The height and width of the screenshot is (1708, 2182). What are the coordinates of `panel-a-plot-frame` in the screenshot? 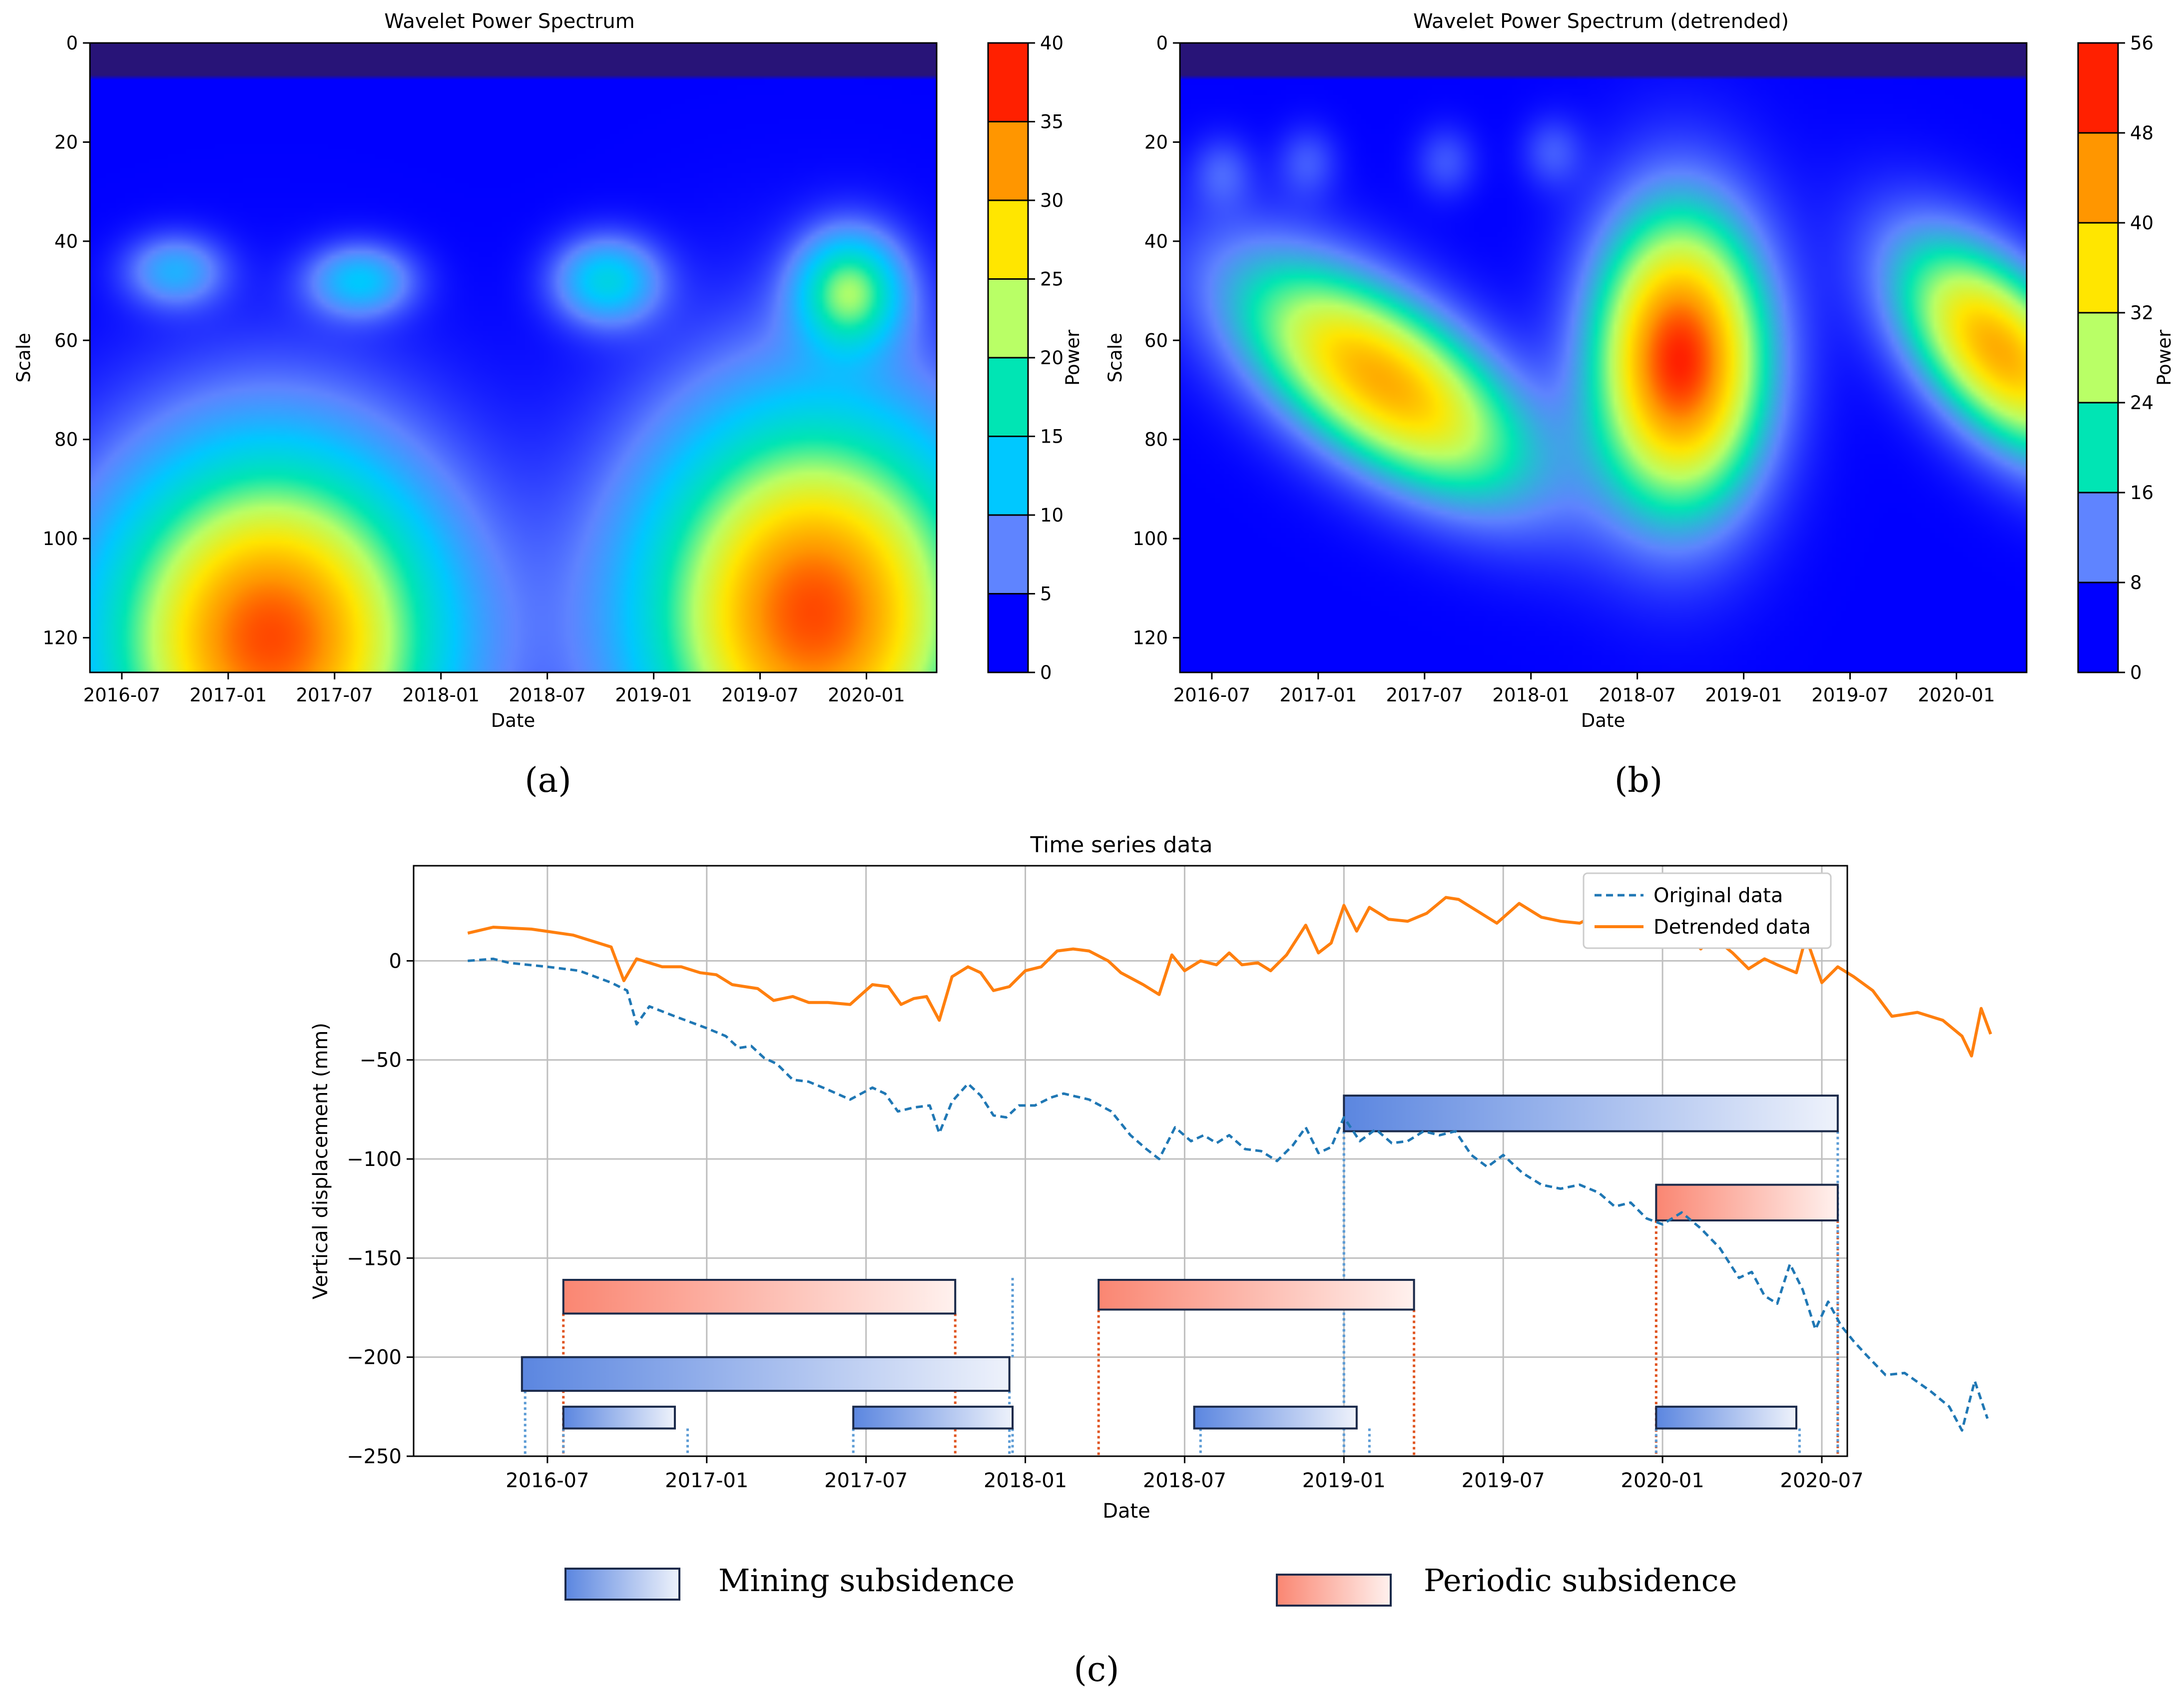 It's located at (513, 358).